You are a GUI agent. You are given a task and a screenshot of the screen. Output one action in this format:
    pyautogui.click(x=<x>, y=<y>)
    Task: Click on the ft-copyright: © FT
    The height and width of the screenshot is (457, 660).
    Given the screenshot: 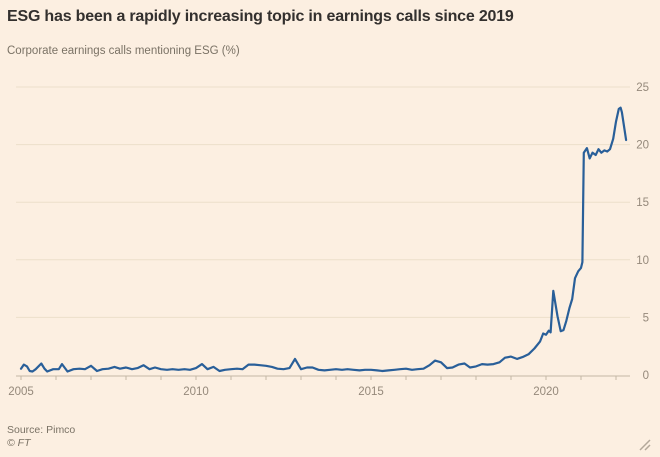 What is the action you would take?
    pyautogui.click(x=19, y=443)
    